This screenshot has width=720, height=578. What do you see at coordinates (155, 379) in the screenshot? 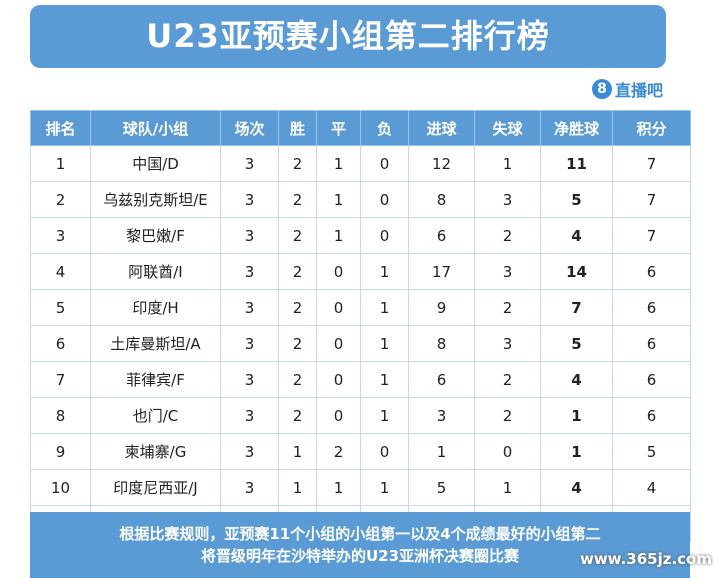
I see `table-cell: 菲律宾/F` at bounding box center [155, 379].